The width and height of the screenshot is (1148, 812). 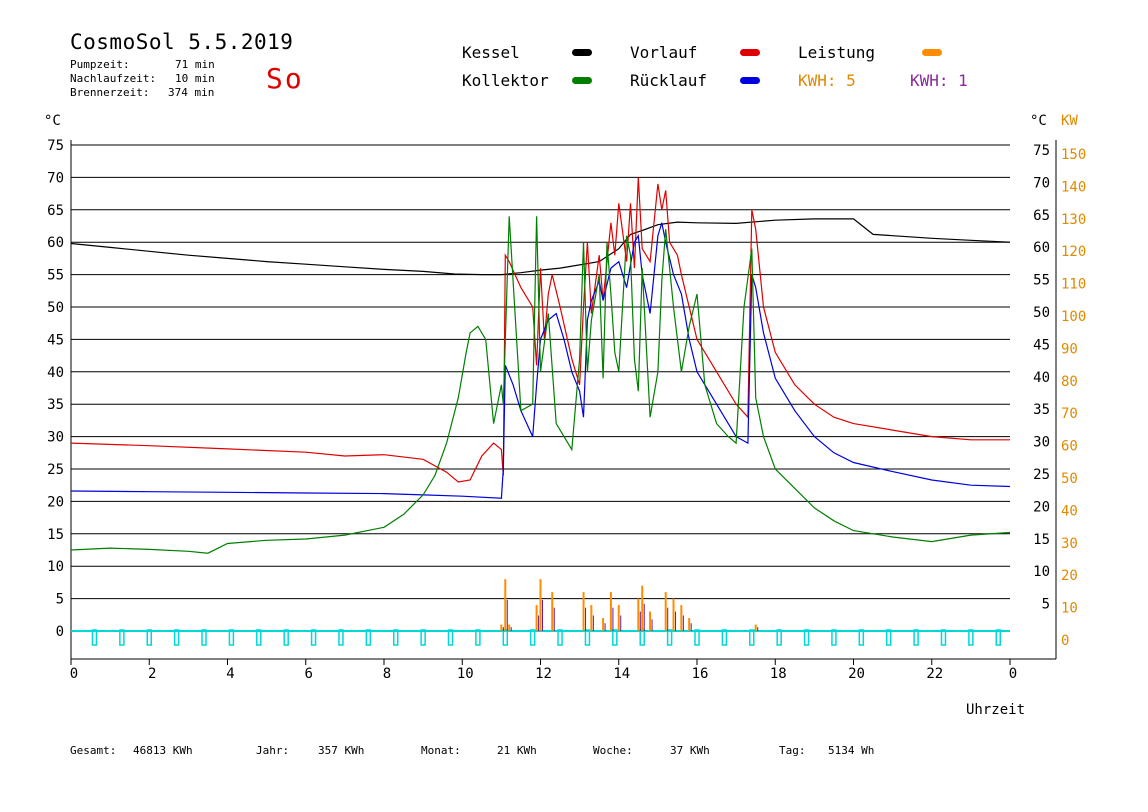 I want to click on y2-tick-label-kw: 20, so click(x=1069, y=576).